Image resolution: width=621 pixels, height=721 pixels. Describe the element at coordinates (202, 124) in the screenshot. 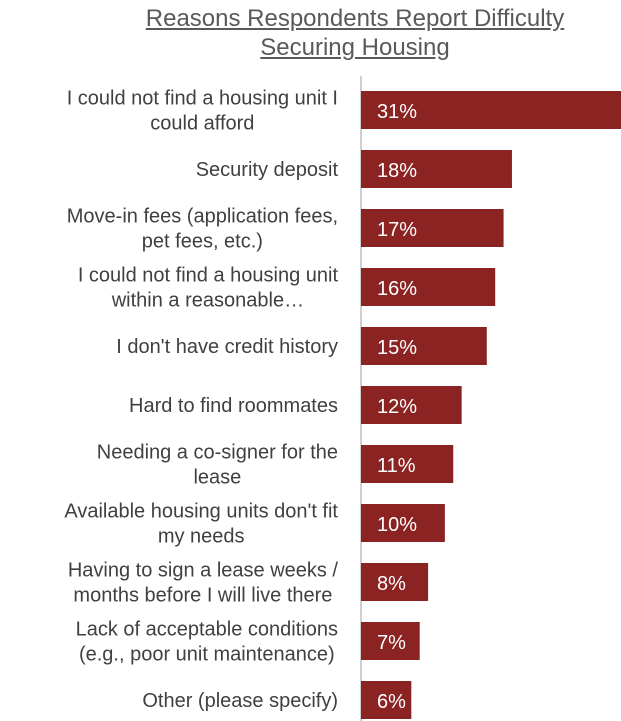

I see `category-label: could afford` at that location.